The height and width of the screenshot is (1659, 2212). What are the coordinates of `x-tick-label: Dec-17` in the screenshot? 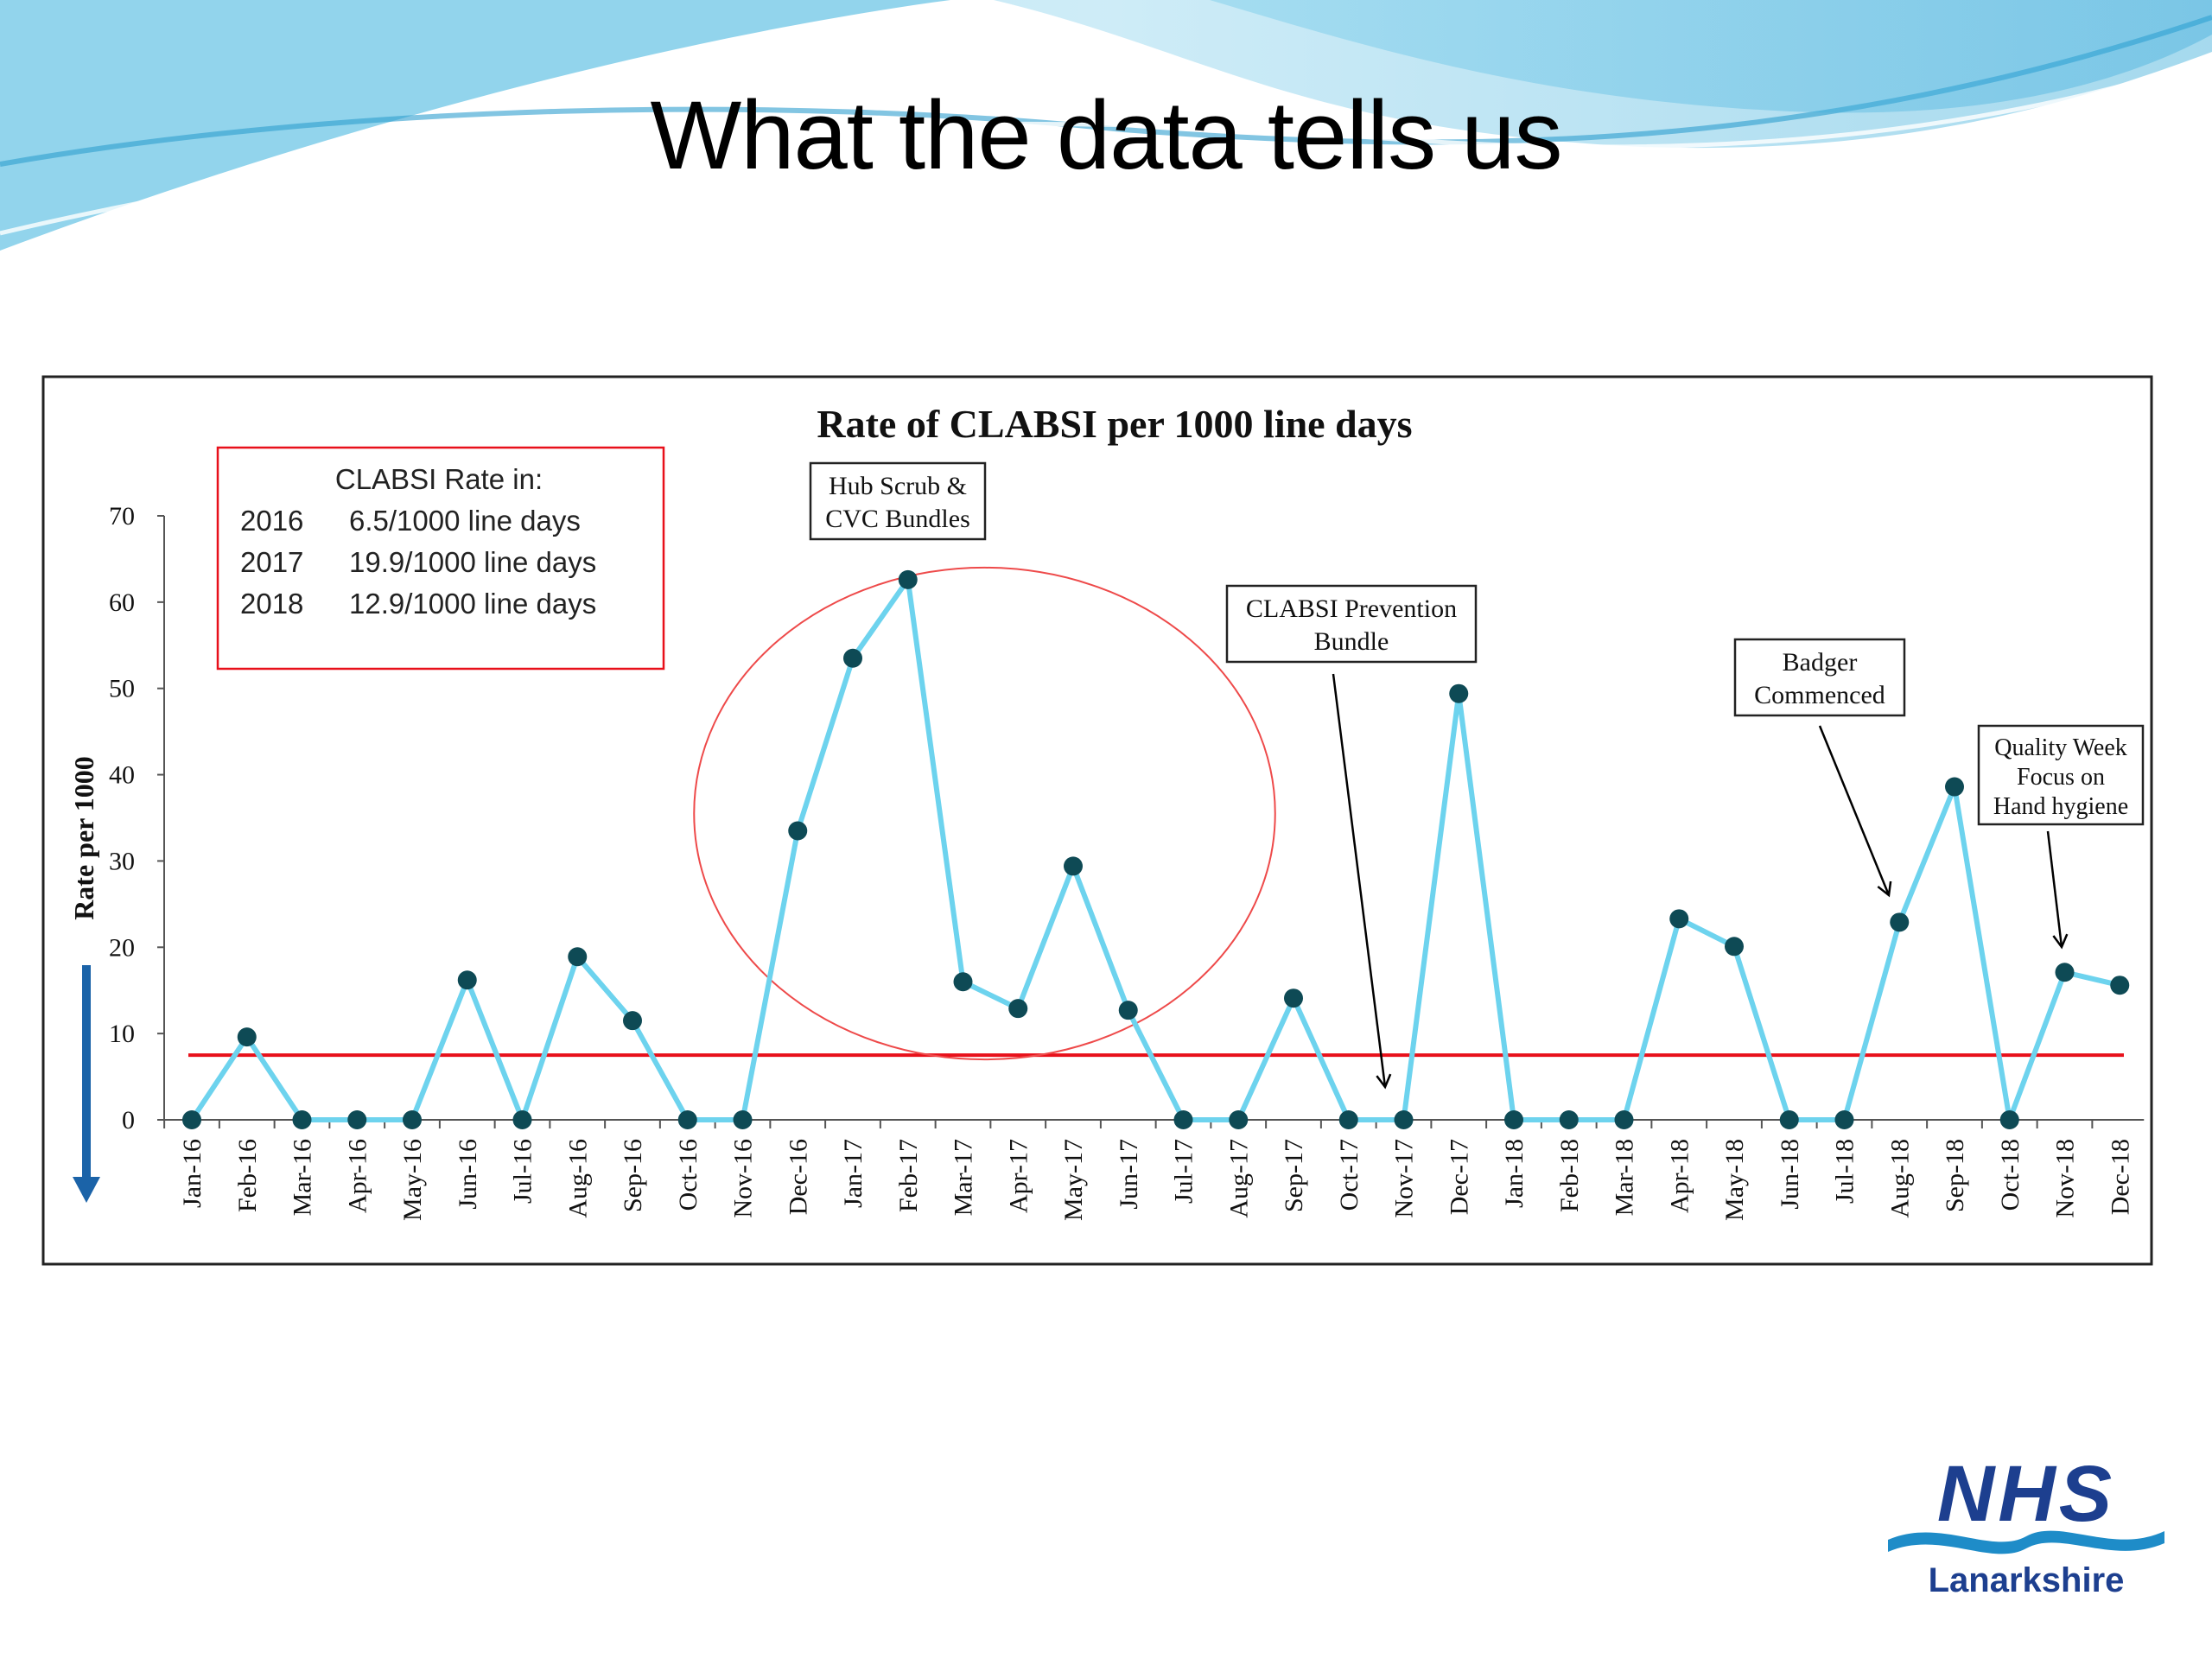 It's located at (1459, 1177).